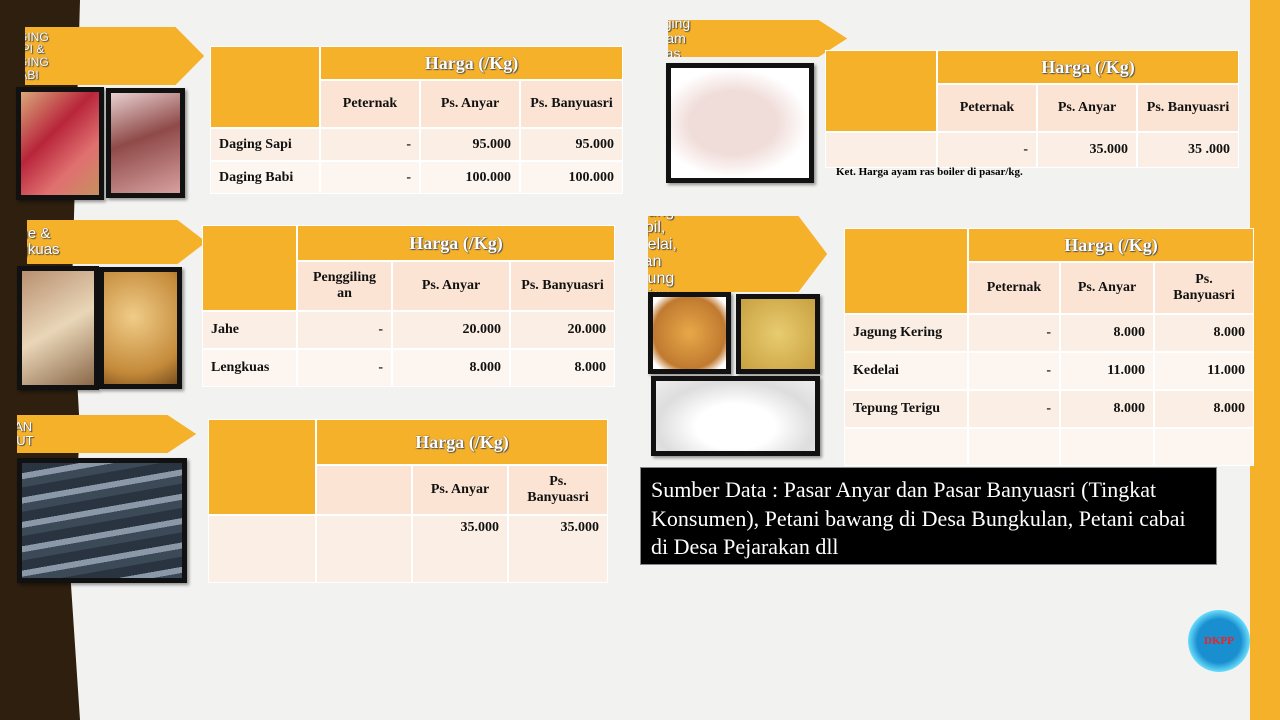 The image size is (1280, 720). What do you see at coordinates (689, 333) in the screenshot?
I see `corn-image` at bounding box center [689, 333].